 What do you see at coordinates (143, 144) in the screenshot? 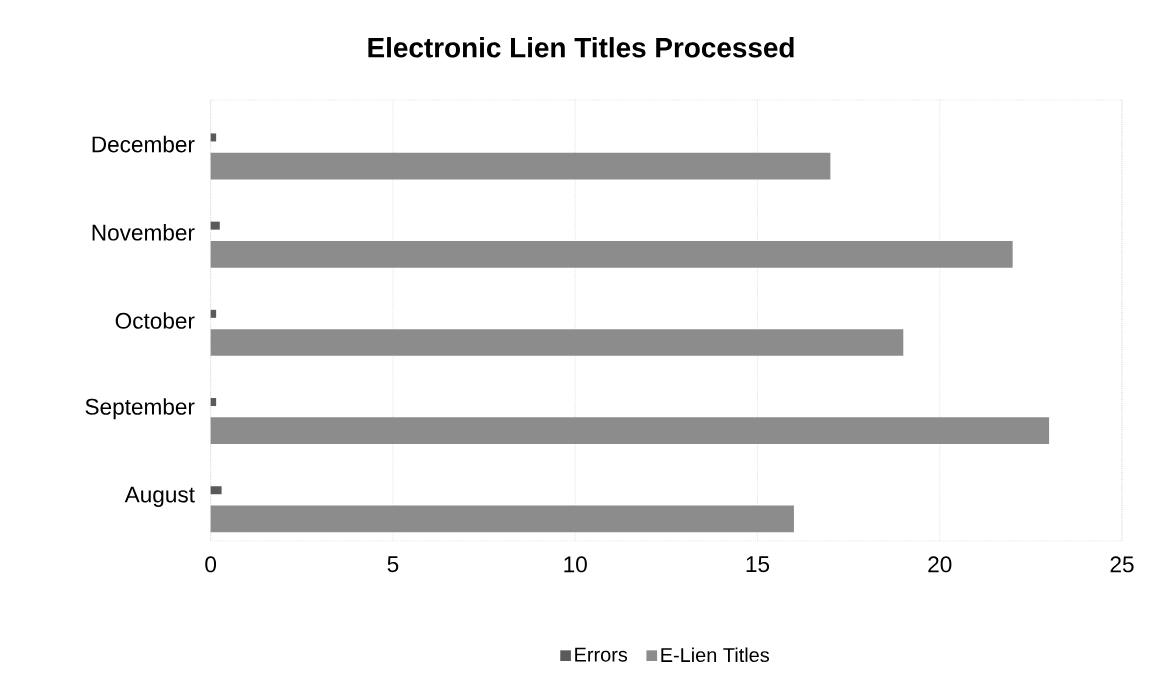
I see `y-tick-label: December` at bounding box center [143, 144].